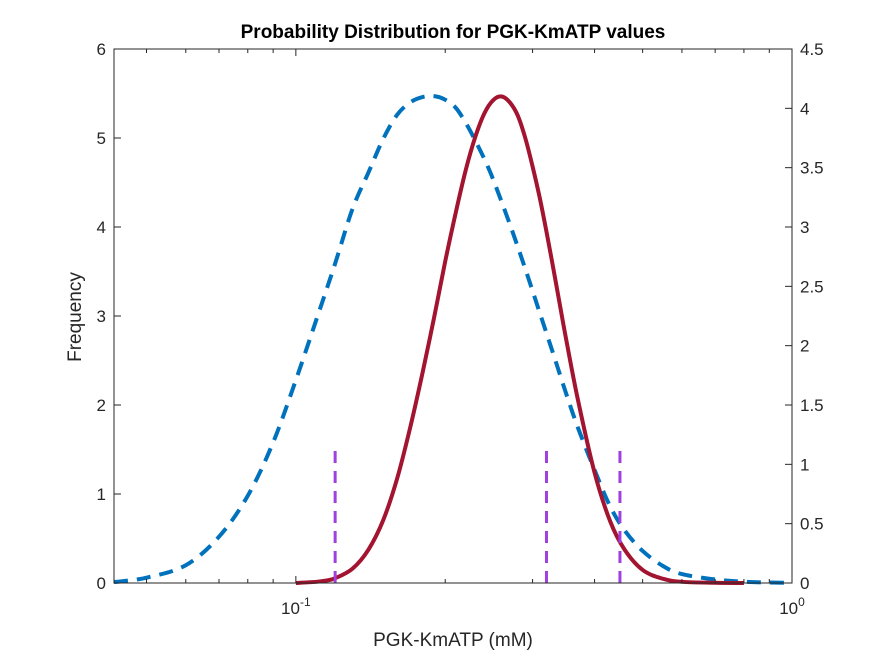 The image size is (875, 661). Describe the element at coordinates (812, 49) in the screenshot. I see `right-y-tick-label: 4.5` at that location.